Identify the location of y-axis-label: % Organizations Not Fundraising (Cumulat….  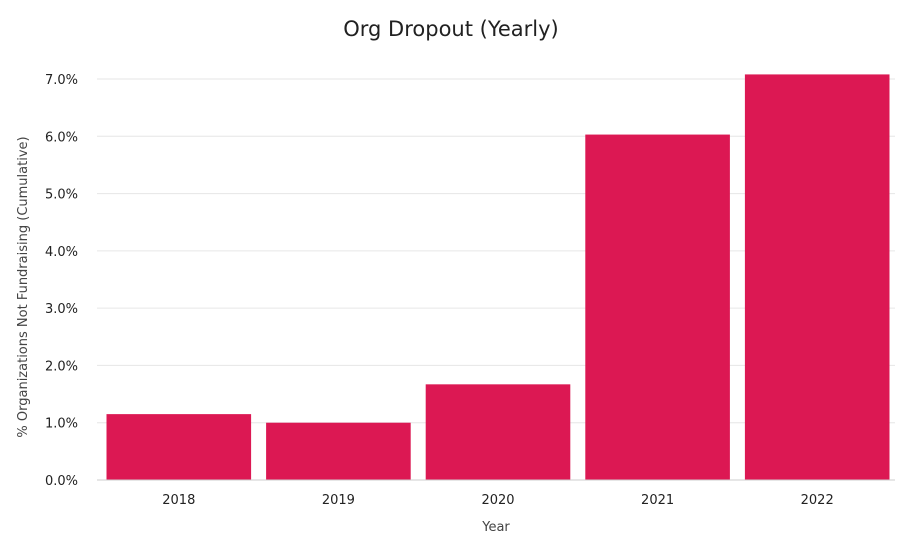
(23, 286).